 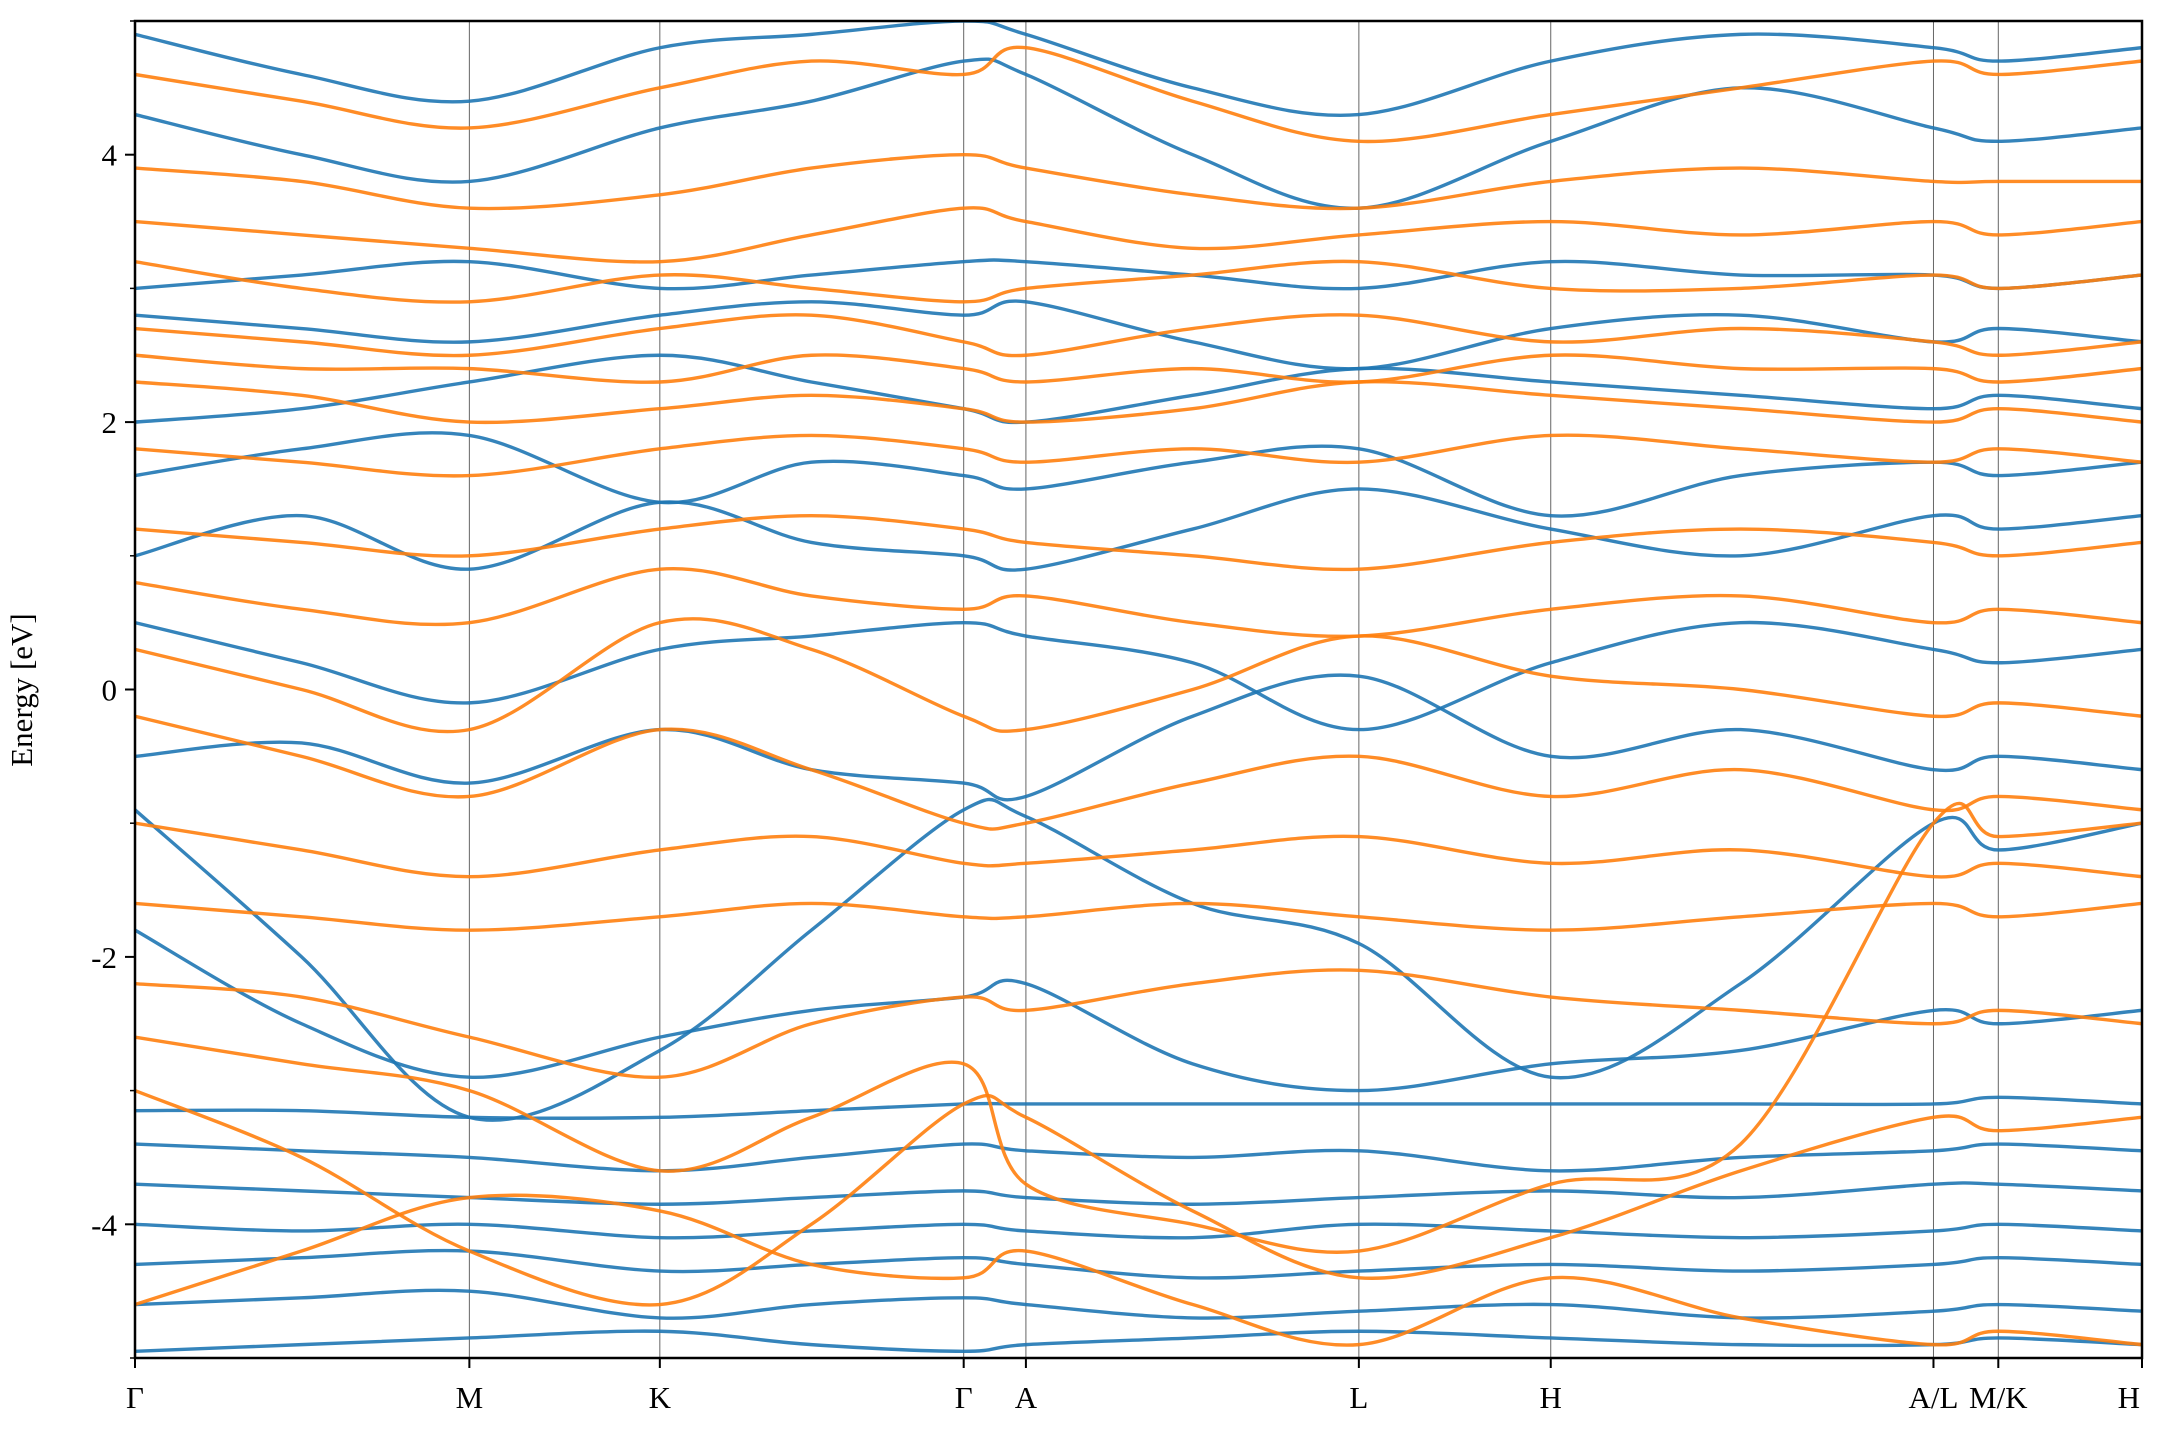 What do you see at coordinates (1026, 1397) in the screenshot?
I see `x-tick-label: A` at bounding box center [1026, 1397].